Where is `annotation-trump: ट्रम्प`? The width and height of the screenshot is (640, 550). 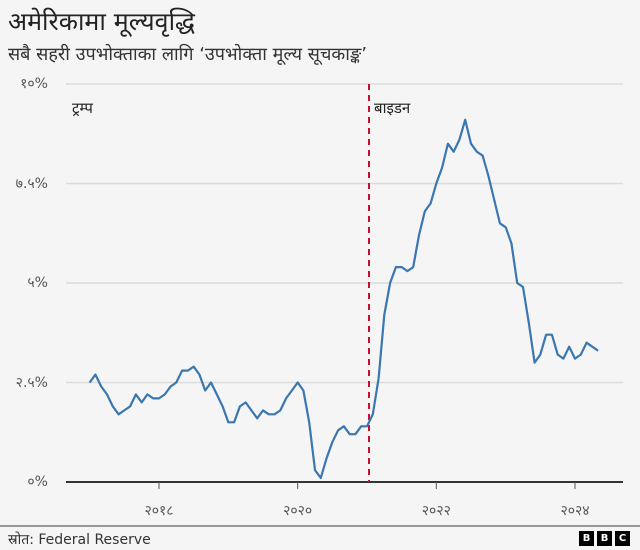
annotation-trump: ट्रम्प is located at coordinates (82, 108).